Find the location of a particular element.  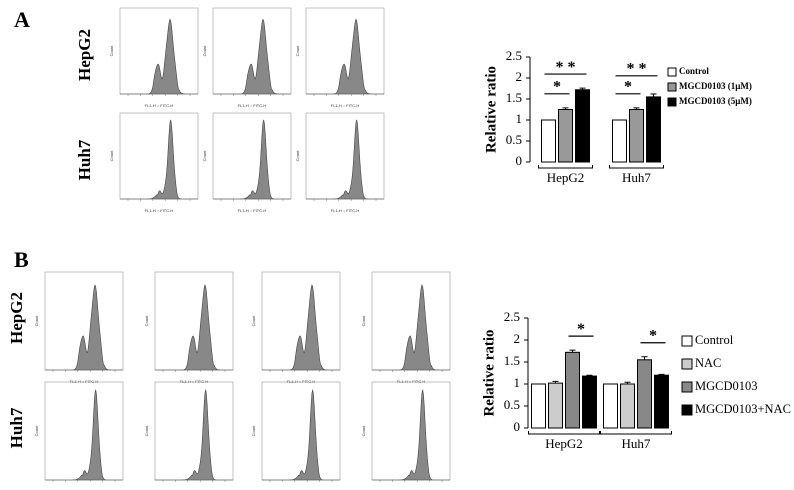

legend-label: MGCD0103+NAC is located at coordinates (743, 409).